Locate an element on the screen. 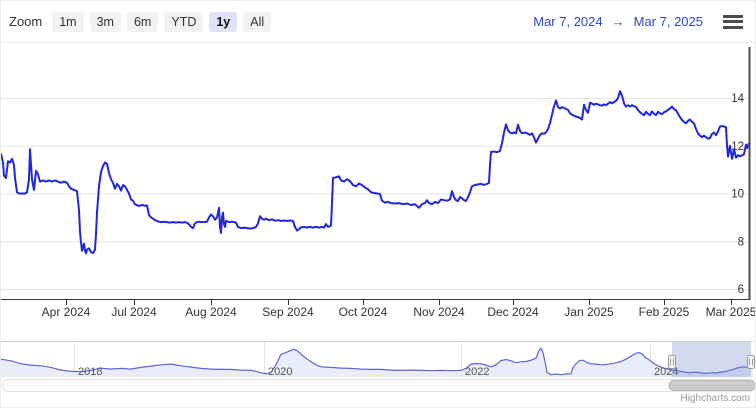 This screenshot has height=408, width=756. navigator-mask is located at coordinates (711, 359).